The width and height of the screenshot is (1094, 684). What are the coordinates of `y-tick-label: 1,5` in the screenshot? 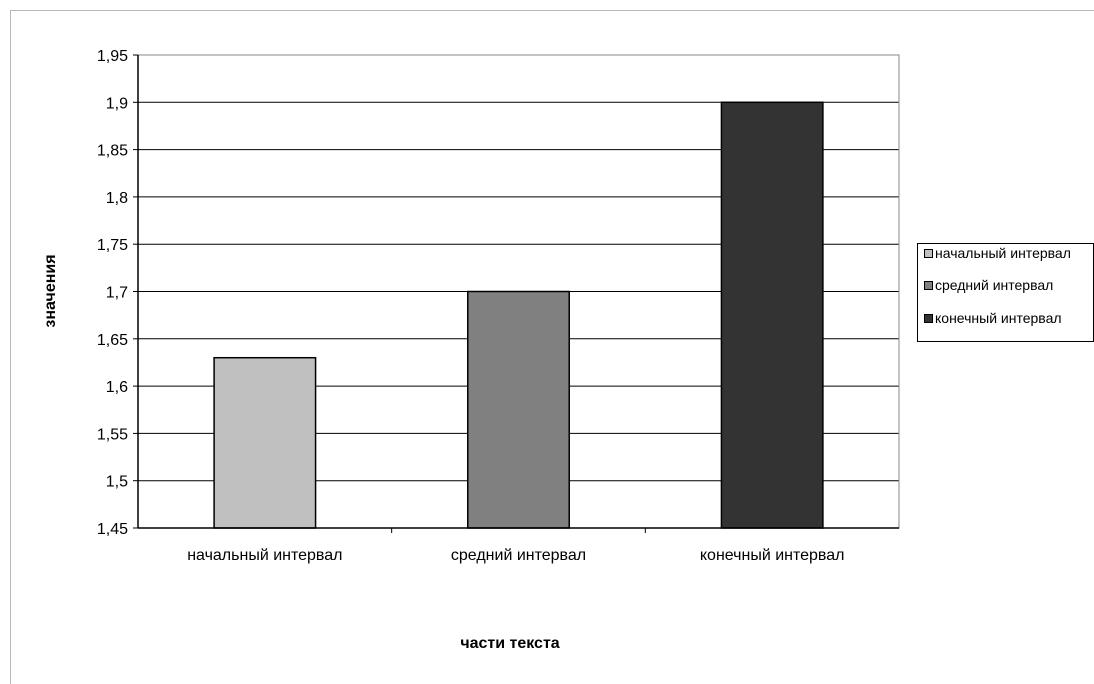 It's located at (117, 482).